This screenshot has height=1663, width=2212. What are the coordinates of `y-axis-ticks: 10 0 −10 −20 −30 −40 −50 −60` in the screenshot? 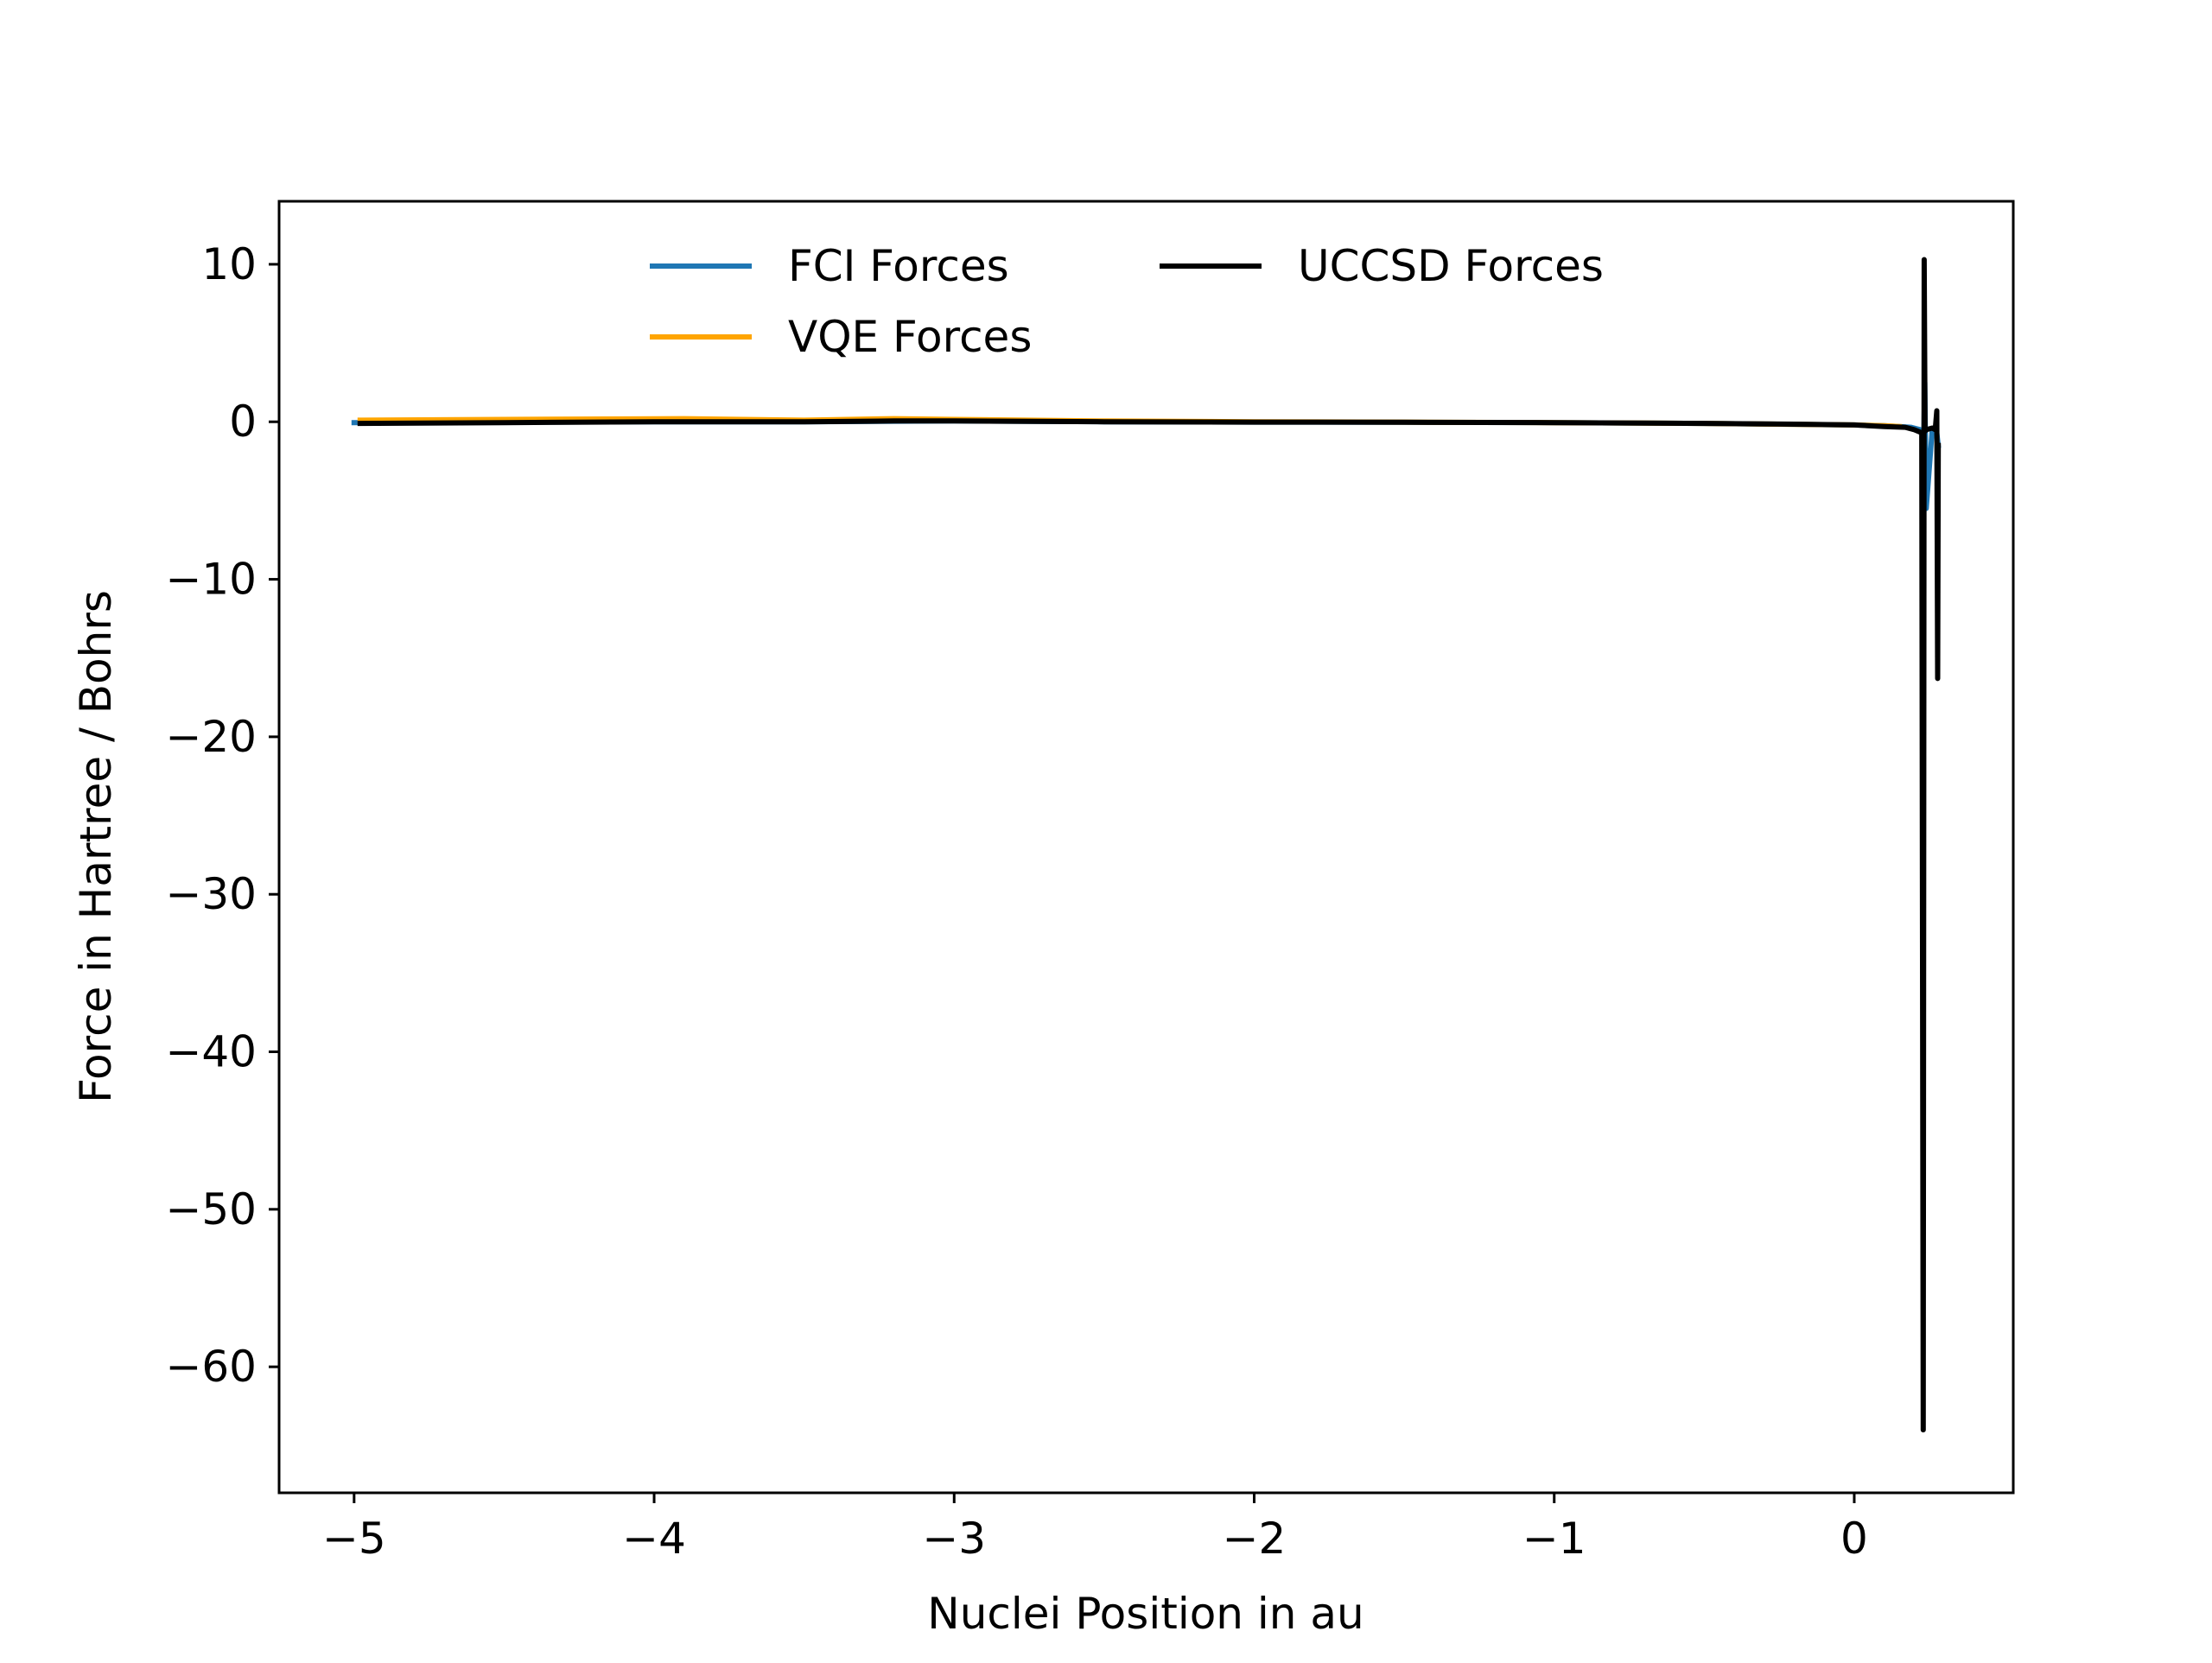 It's located at (222, 816).